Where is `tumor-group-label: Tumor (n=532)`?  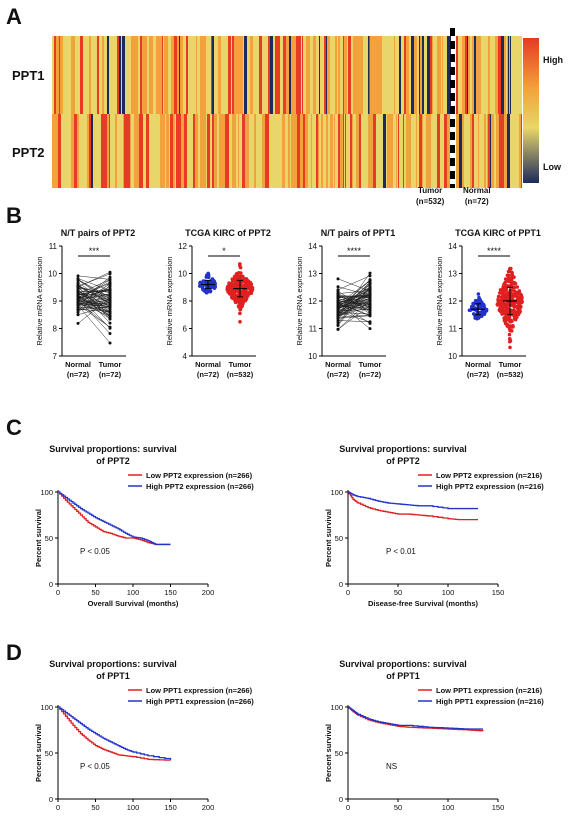 tumor-group-label: Tumor (n=532) is located at coordinates (430, 196).